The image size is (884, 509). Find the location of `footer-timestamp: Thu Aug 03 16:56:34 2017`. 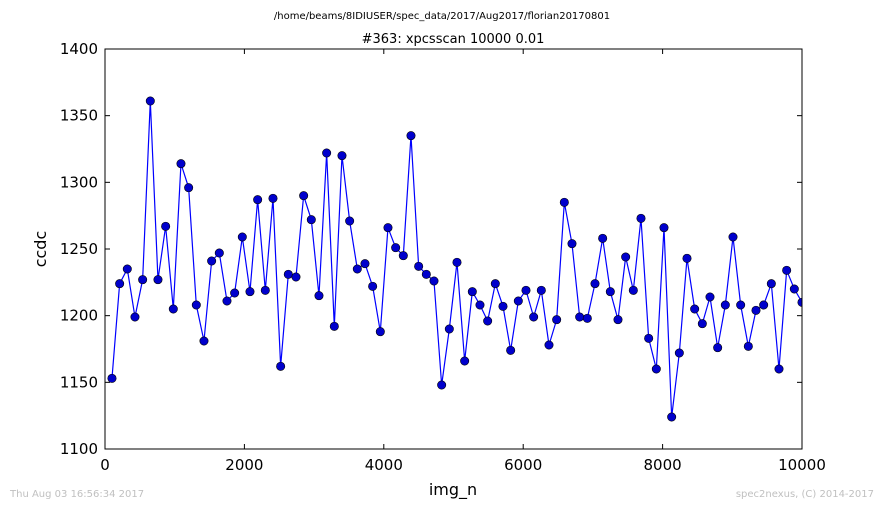

footer-timestamp: Thu Aug 03 16:56:34 2017 is located at coordinates (76, 494).